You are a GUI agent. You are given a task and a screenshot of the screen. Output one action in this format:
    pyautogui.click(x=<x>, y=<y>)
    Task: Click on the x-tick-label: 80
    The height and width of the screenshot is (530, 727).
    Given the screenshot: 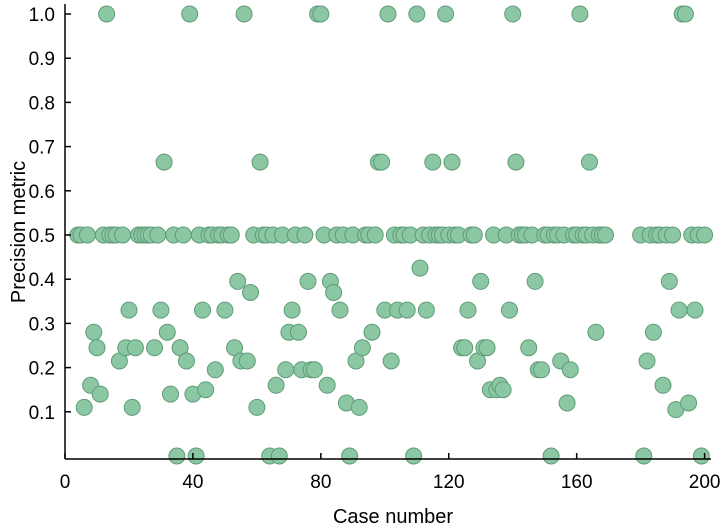 What is the action you would take?
    pyautogui.click(x=320, y=482)
    